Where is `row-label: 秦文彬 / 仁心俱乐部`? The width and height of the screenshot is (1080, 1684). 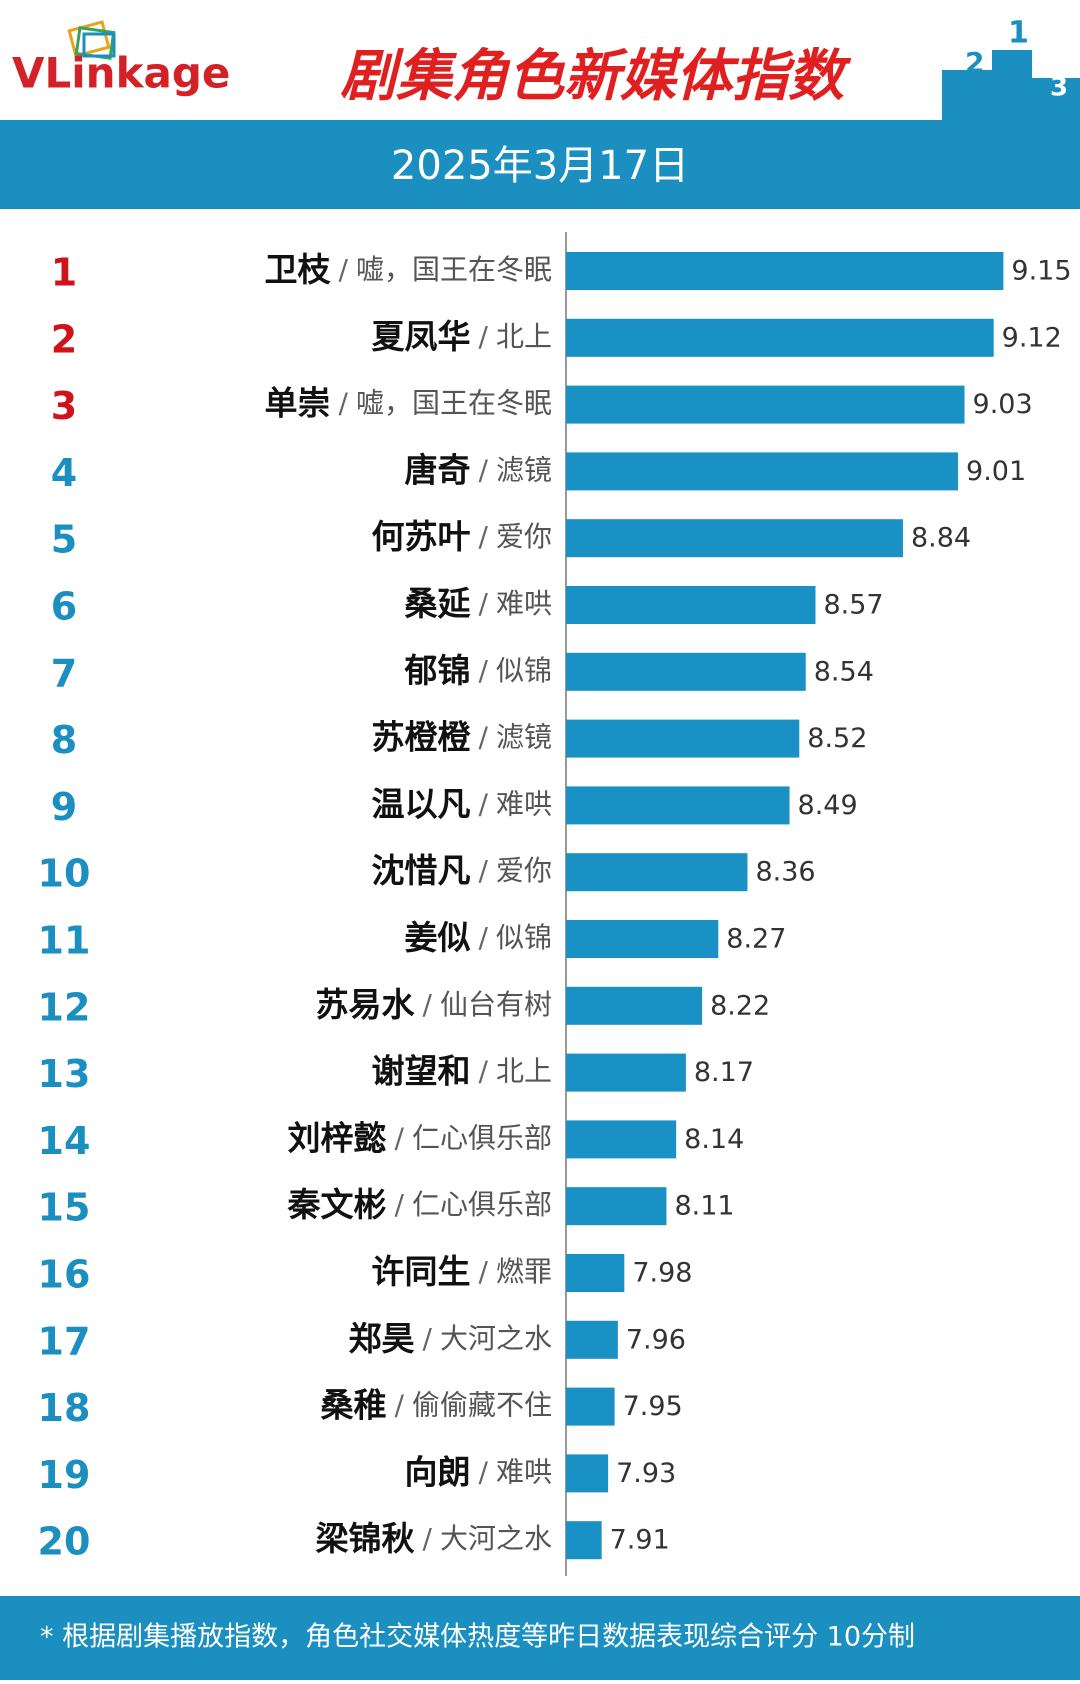
row-label: 秦文彬 / 仁心俱乐部 is located at coordinates (419, 1204).